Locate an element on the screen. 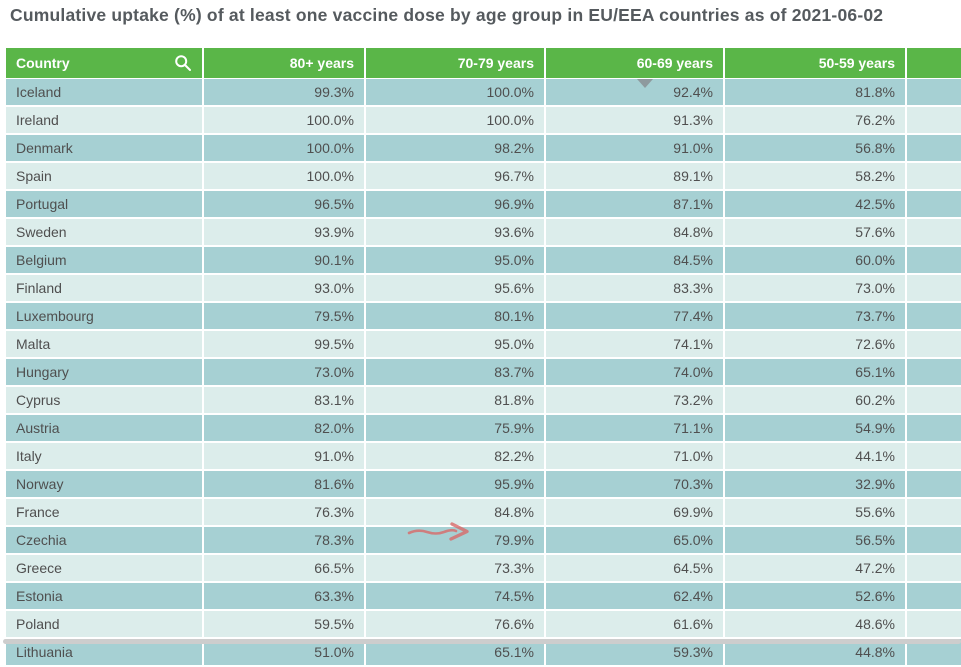 This screenshot has height=667, width=961. value-cell: 83.7% is located at coordinates (455, 372).